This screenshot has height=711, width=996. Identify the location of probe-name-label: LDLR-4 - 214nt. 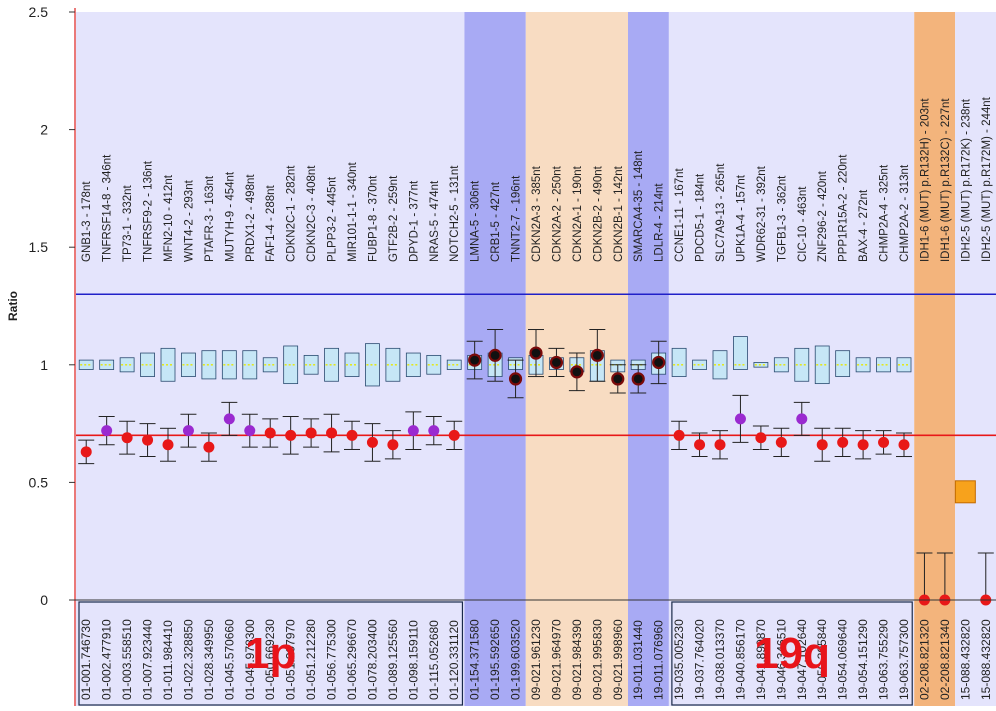
(660, 222).